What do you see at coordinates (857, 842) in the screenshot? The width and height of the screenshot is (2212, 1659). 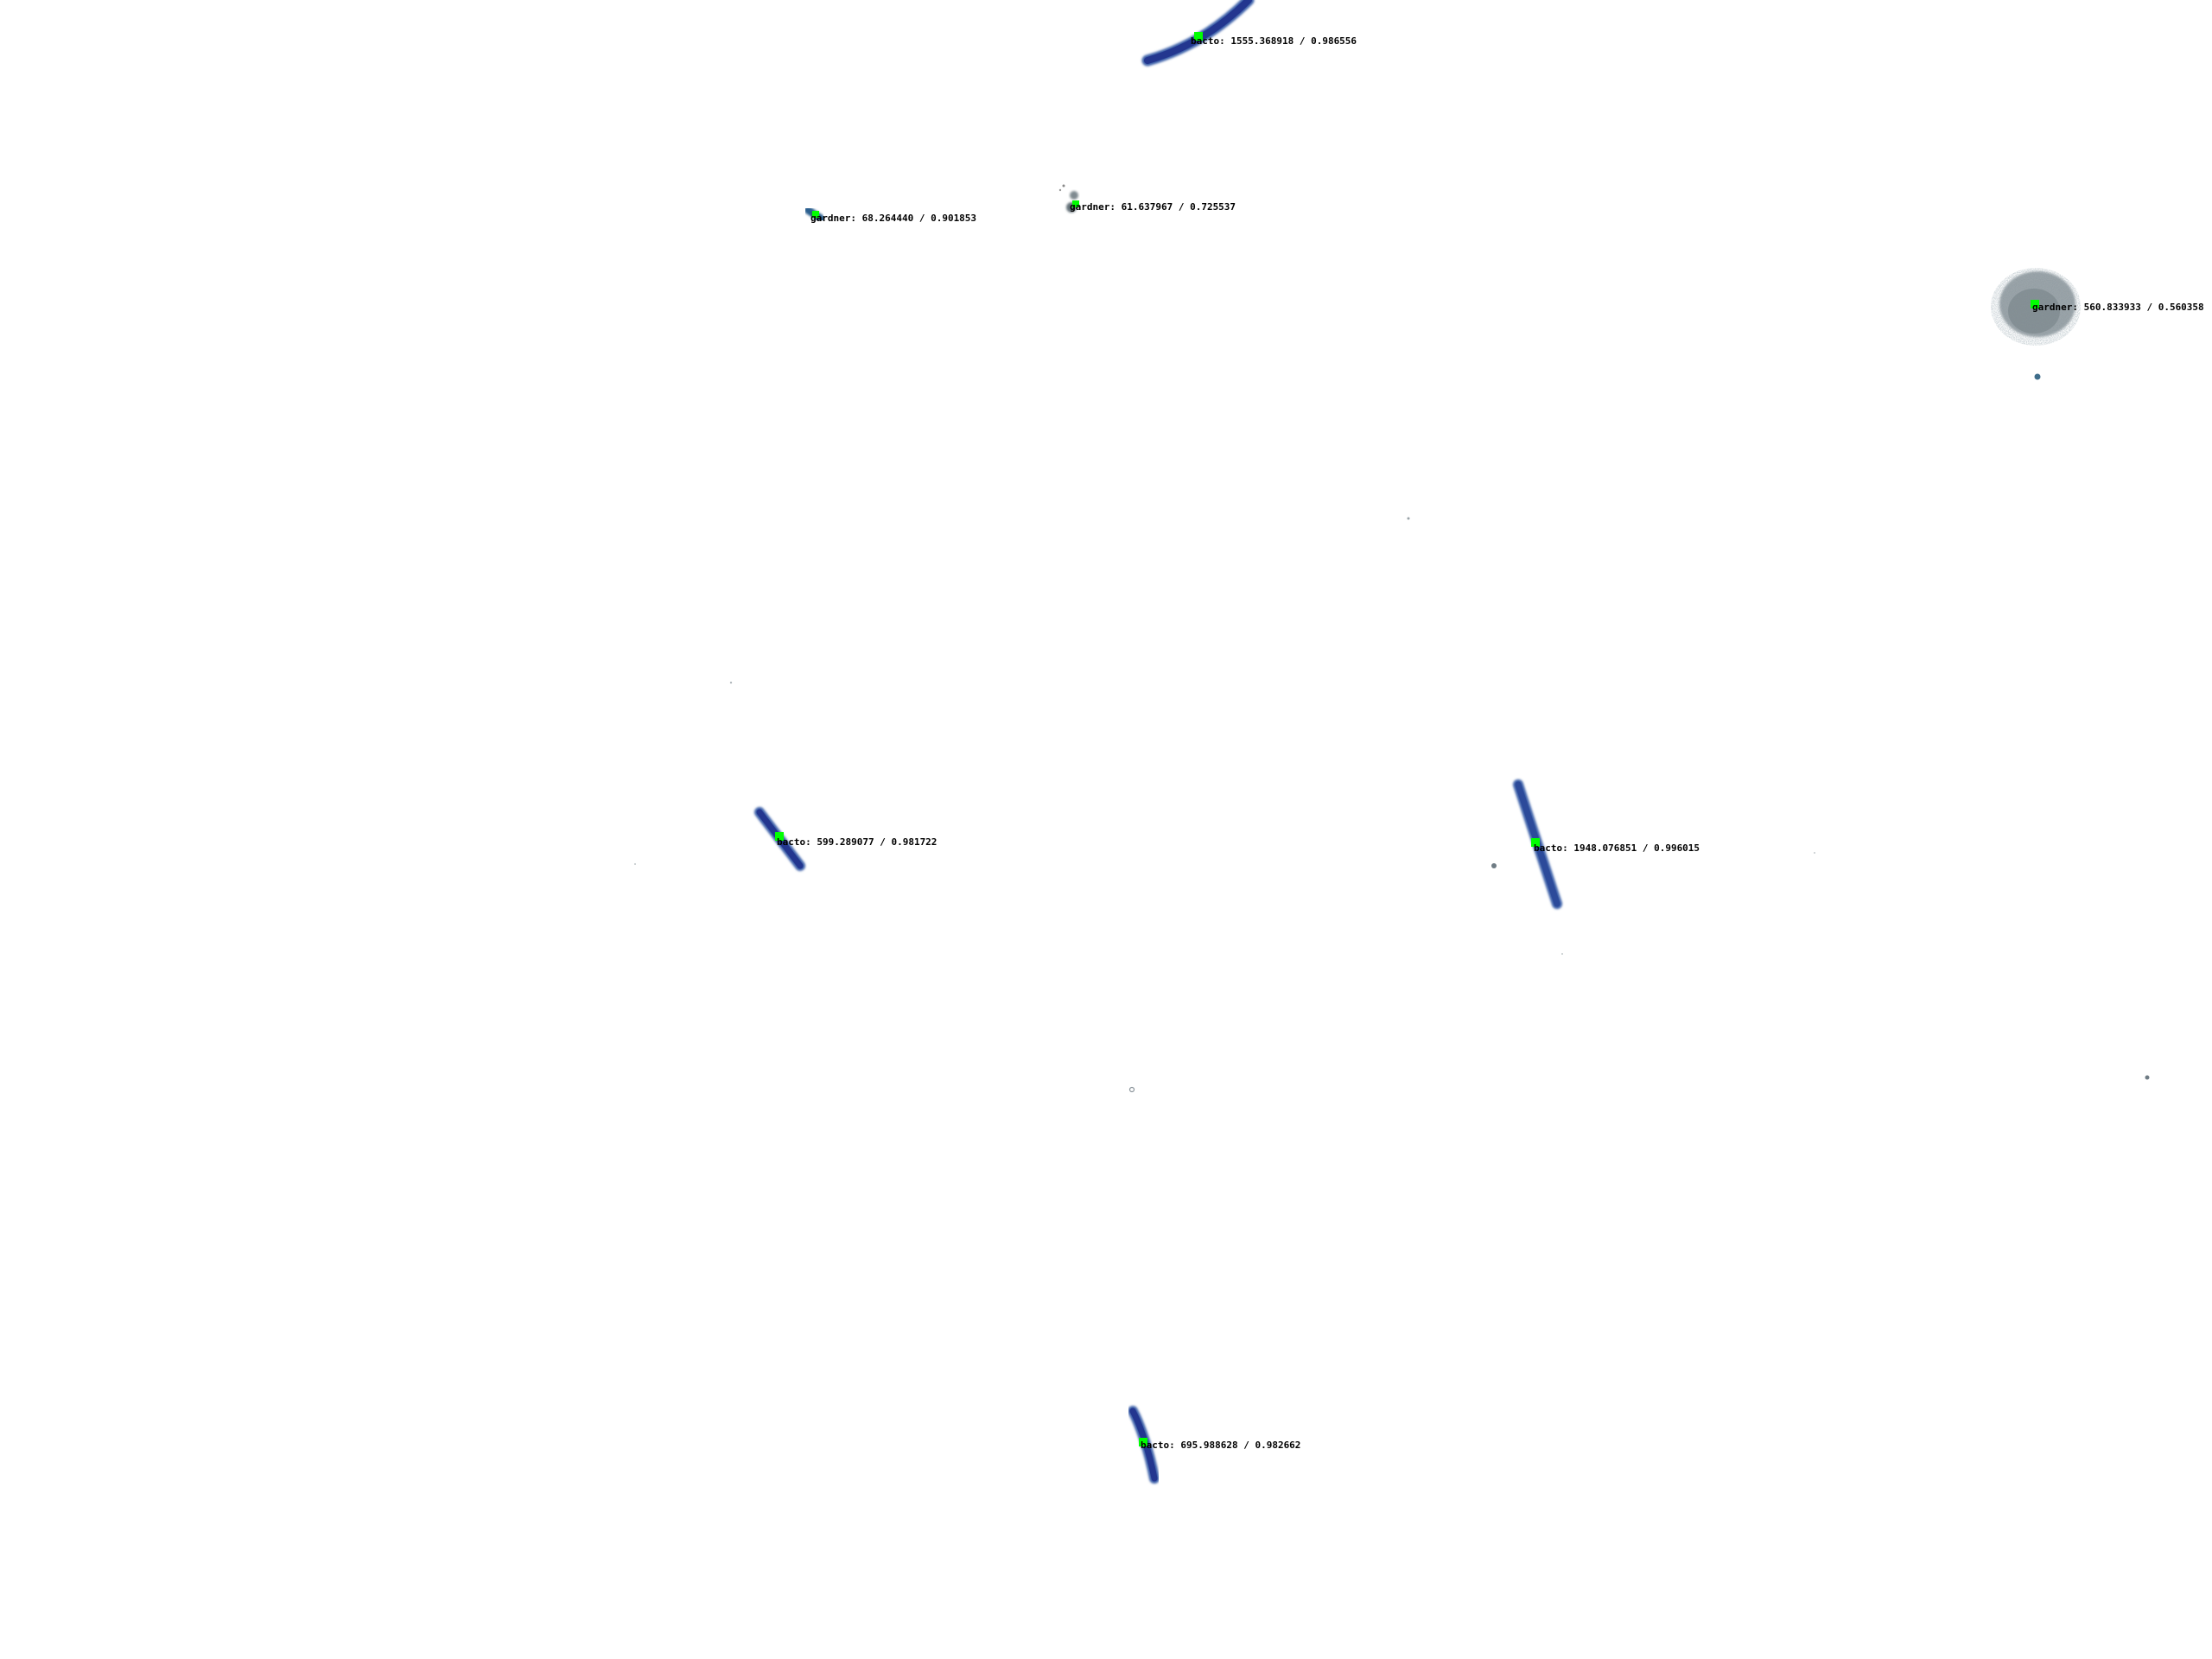 I see `detection-label: bacto: 599.289077 / 0.981722` at bounding box center [857, 842].